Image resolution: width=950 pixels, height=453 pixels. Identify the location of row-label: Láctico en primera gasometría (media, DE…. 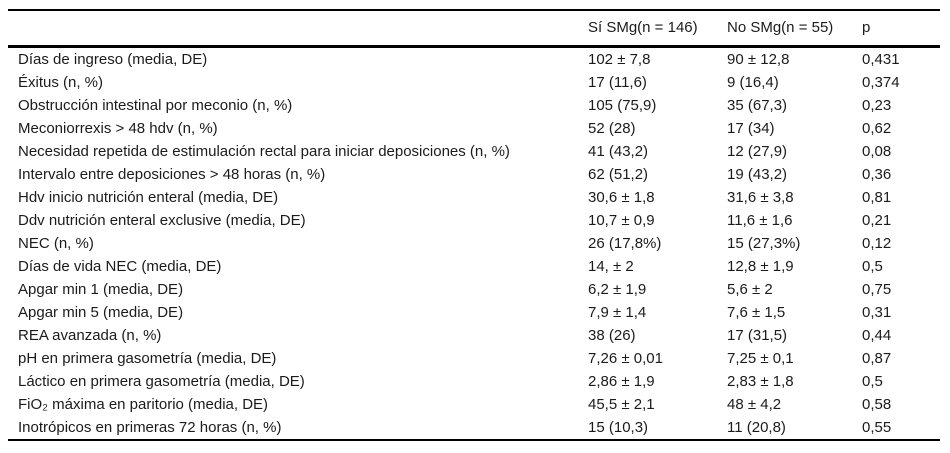
(161, 381).